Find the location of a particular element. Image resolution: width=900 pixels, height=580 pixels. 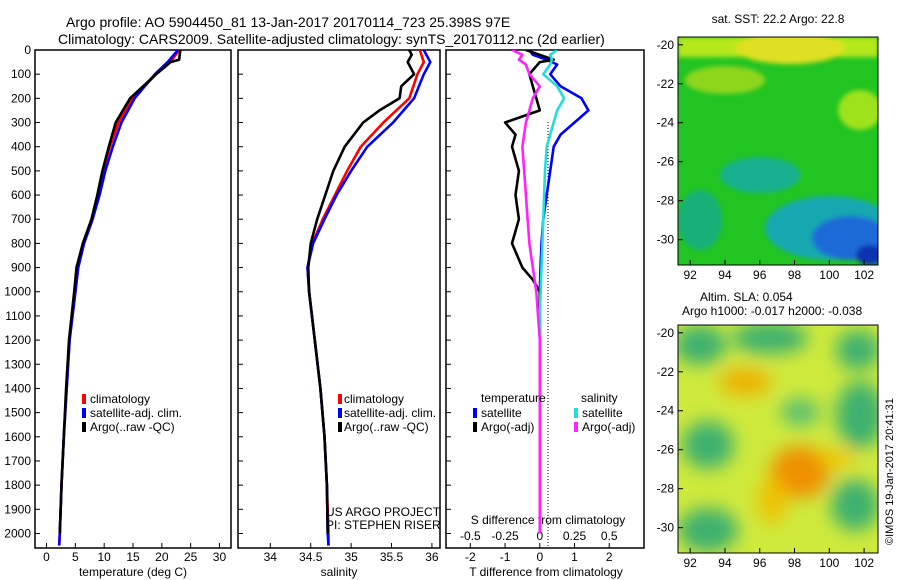

s-difference-ticks: -0.5 -0.25 0 0.25 0.5 is located at coordinates (539, 536).